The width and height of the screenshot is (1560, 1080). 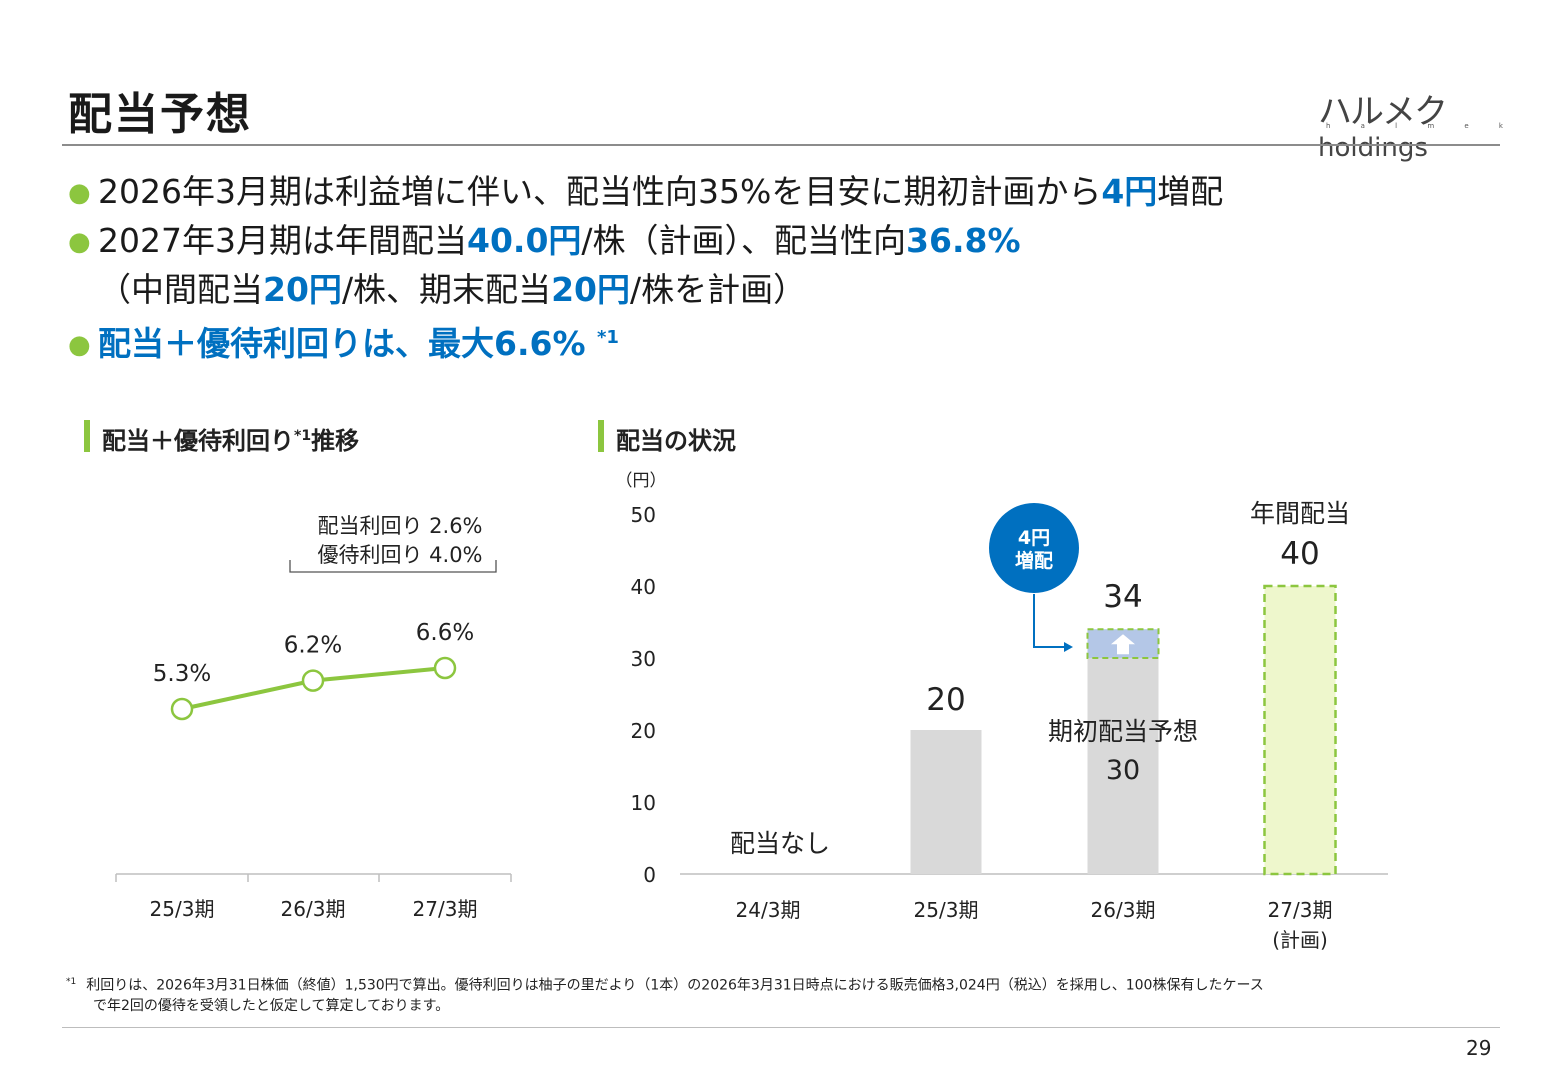 I want to click on y-tick-label: 50, so click(x=643, y=515).